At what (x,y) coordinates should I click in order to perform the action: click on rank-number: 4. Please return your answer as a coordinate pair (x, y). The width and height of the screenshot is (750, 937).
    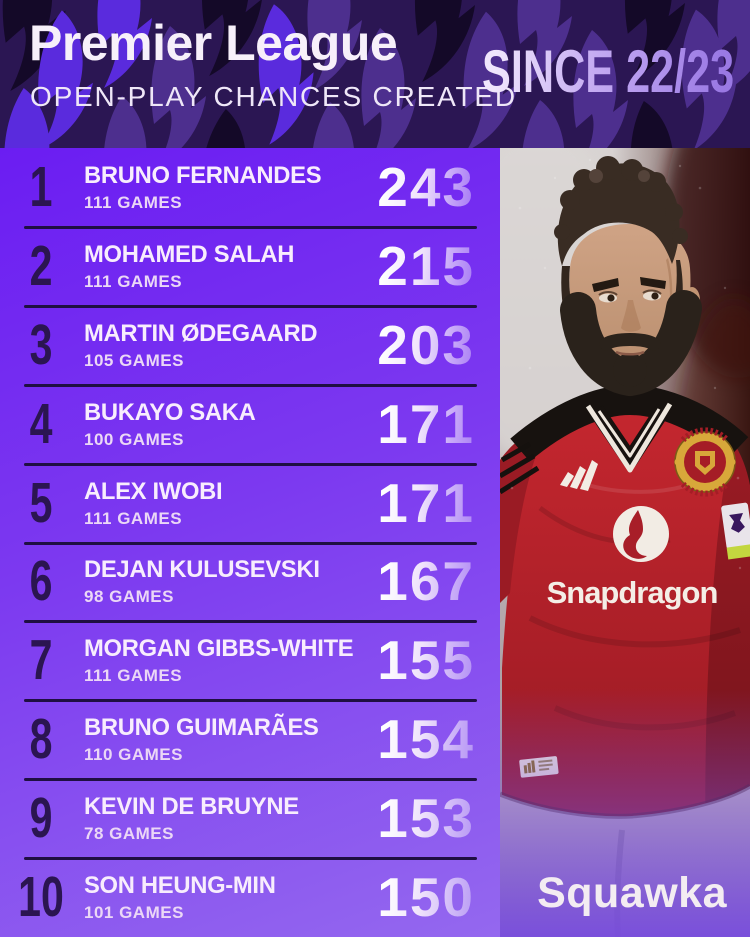
    Looking at the image, I should click on (41, 423).